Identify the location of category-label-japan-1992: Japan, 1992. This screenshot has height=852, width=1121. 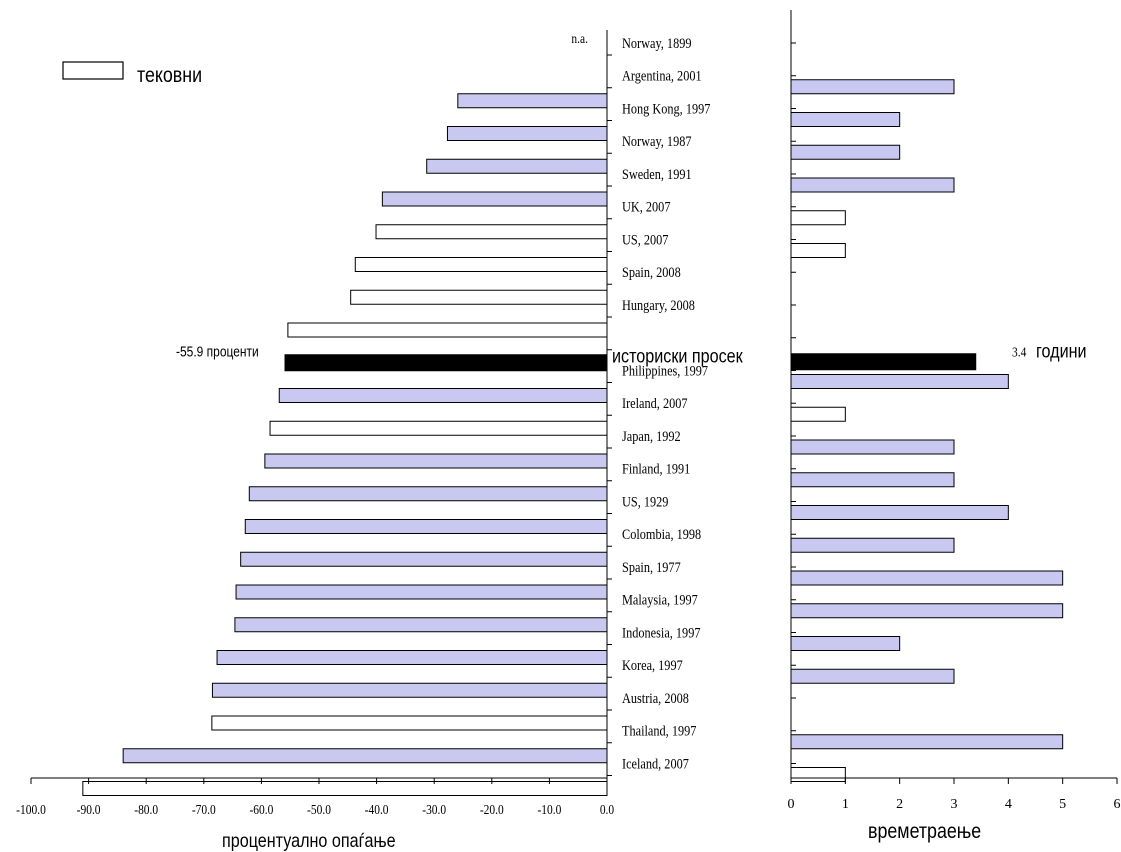
(651, 436).